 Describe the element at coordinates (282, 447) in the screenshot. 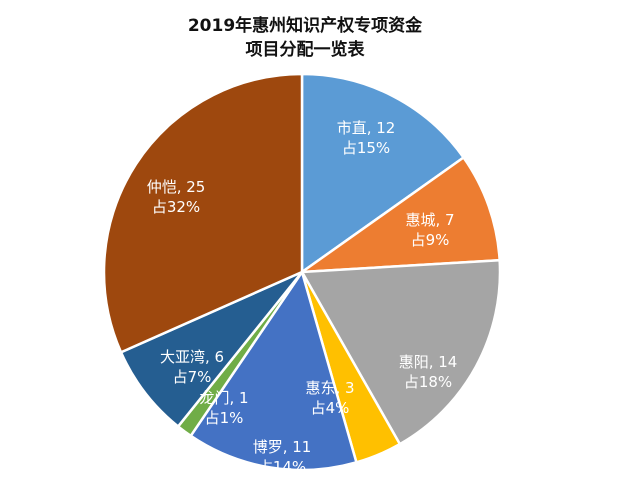

I see `slice-label: 博罗, 11` at that location.